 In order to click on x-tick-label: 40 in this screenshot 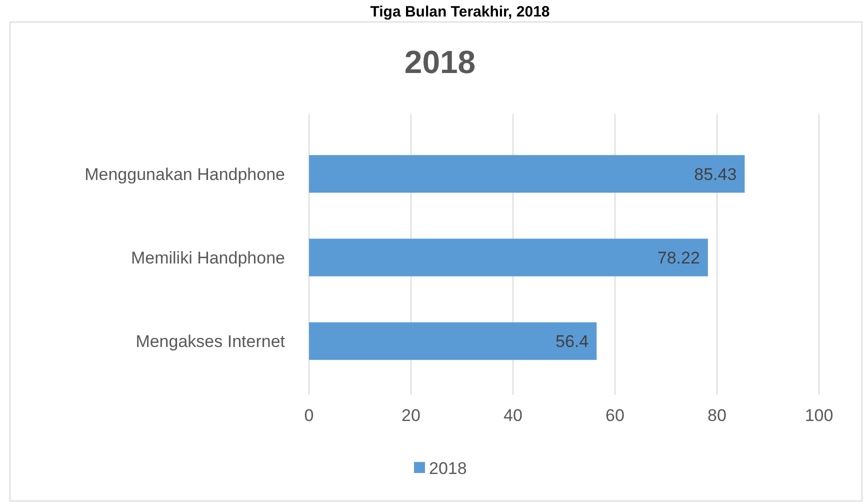, I will do `click(513, 415)`.